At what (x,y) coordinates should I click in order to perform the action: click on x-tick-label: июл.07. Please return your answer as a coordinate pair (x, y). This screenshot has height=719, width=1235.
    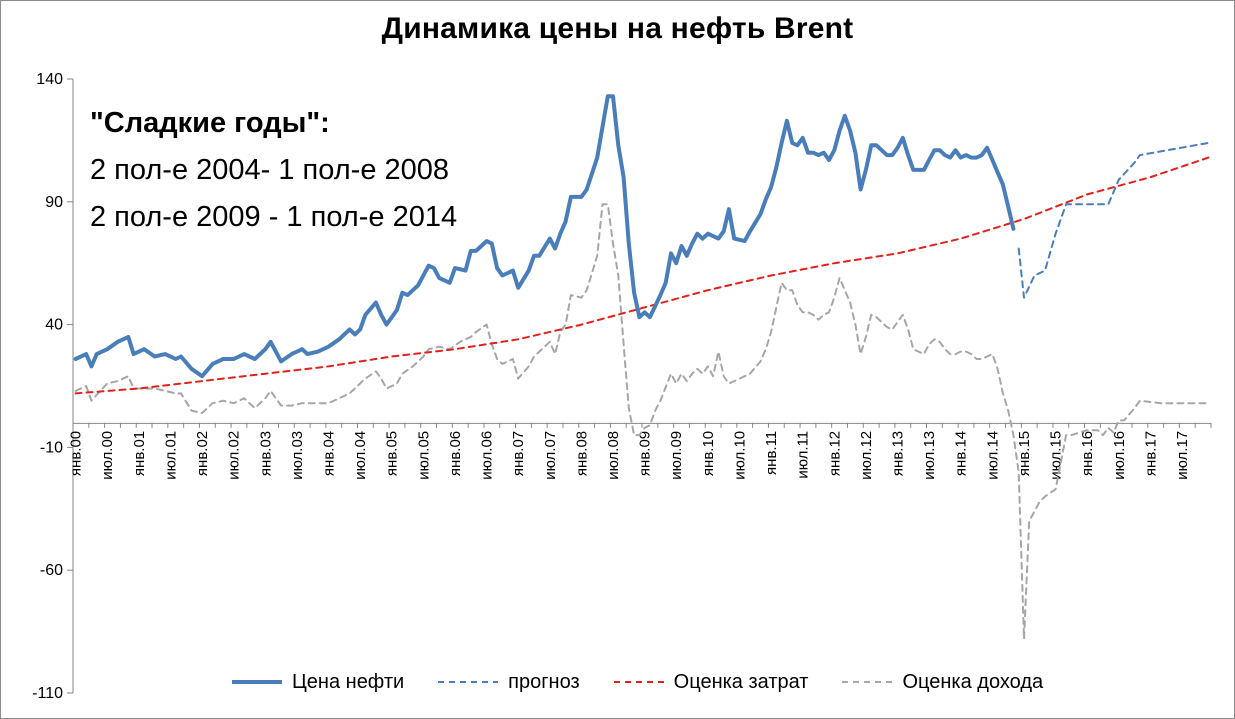
    Looking at the image, I should click on (550, 455).